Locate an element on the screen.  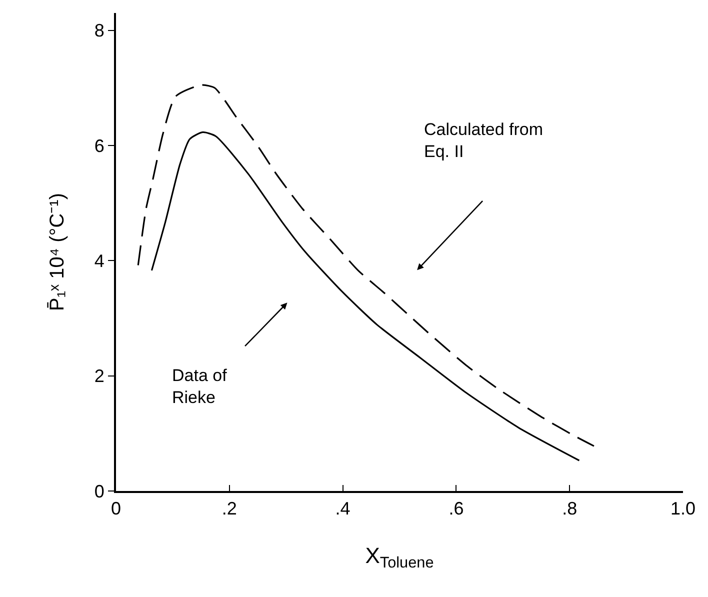
x-axis-title: X$_{Toluene}$ is located at coordinates (399, 557).